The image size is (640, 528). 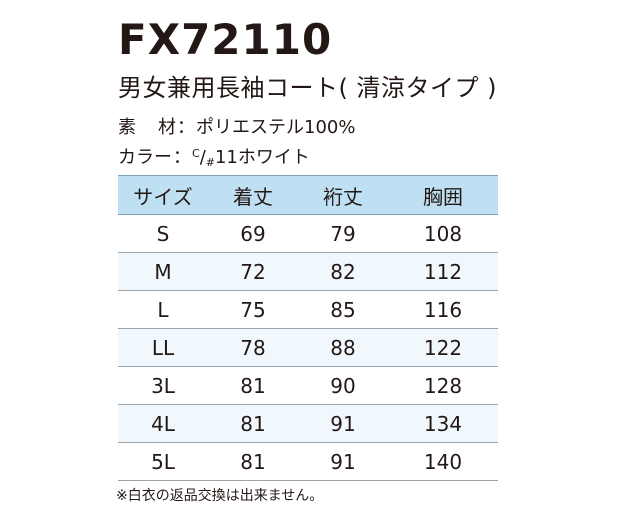 What do you see at coordinates (343, 233) in the screenshot?
I see `sleeve-cell: 79` at bounding box center [343, 233].